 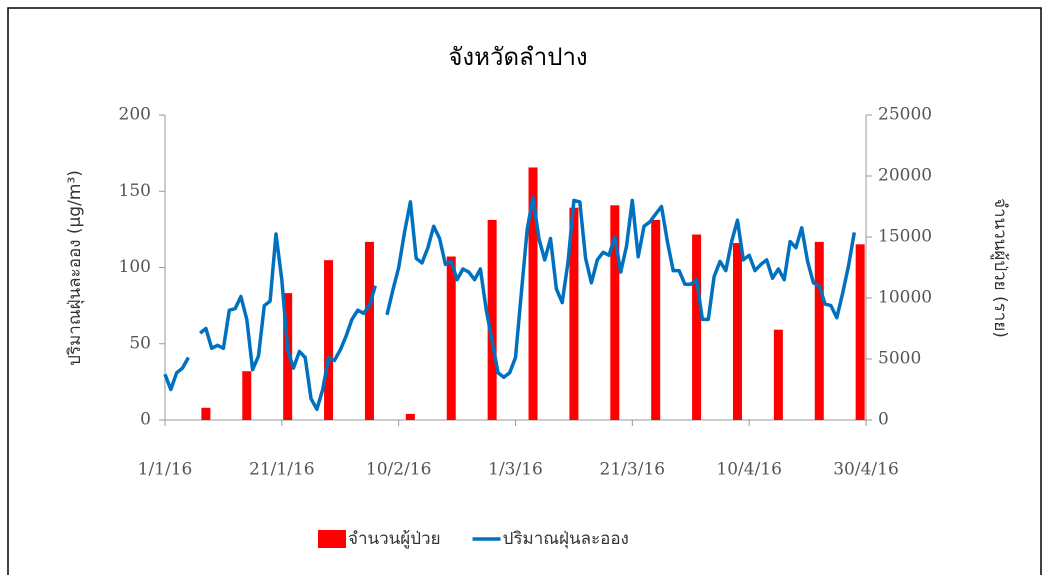 I want to click on y2-tick-label: 10000, so click(x=905, y=298).